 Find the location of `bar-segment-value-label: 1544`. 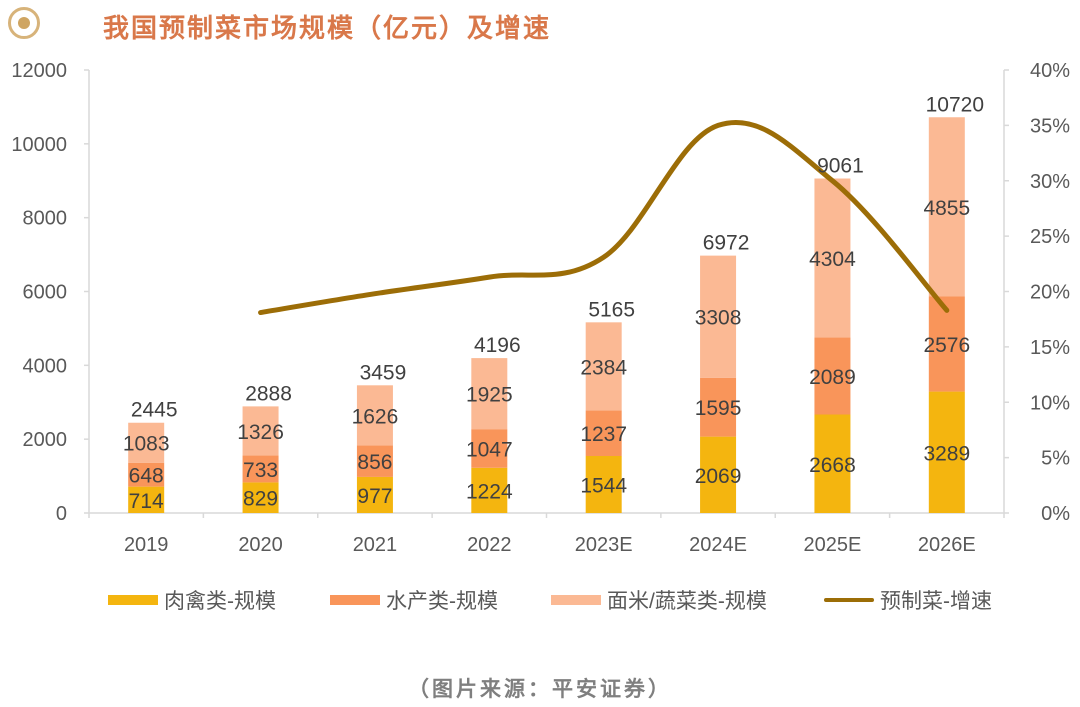

bar-segment-value-label: 1544 is located at coordinates (603, 486).